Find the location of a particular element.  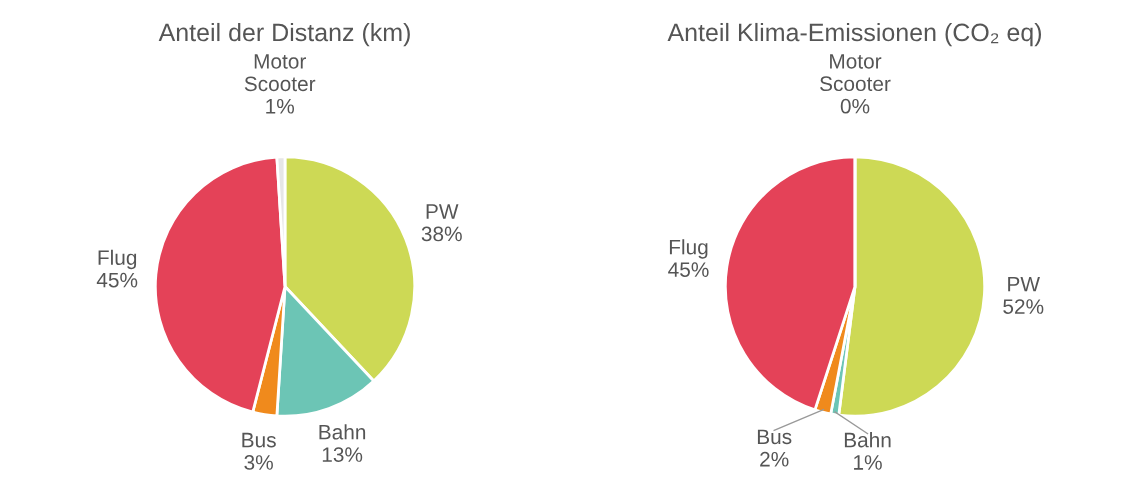

chart-title: Anteil der Distanz (km) is located at coordinates (284, 34).